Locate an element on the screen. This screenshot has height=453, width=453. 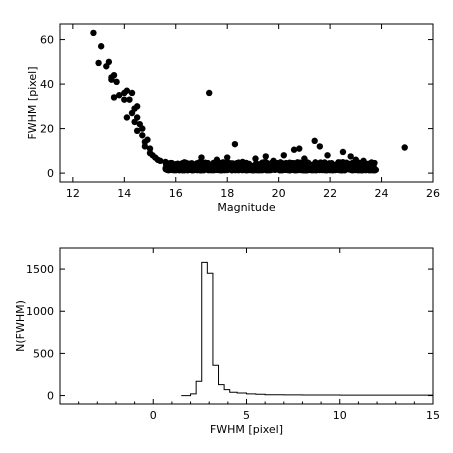
scatter-x-tick-label: 24 is located at coordinates (382, 193).